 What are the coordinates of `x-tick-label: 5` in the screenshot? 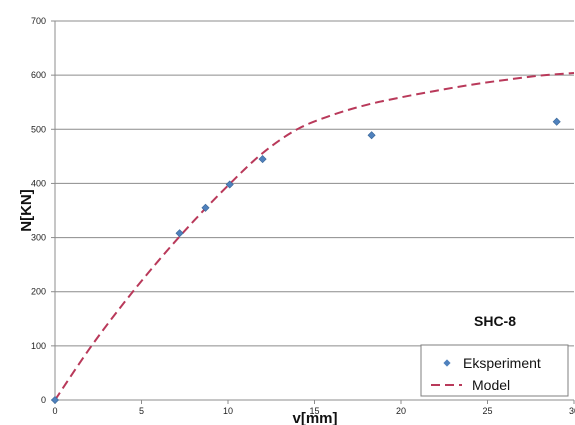 It's located at (141, 411).